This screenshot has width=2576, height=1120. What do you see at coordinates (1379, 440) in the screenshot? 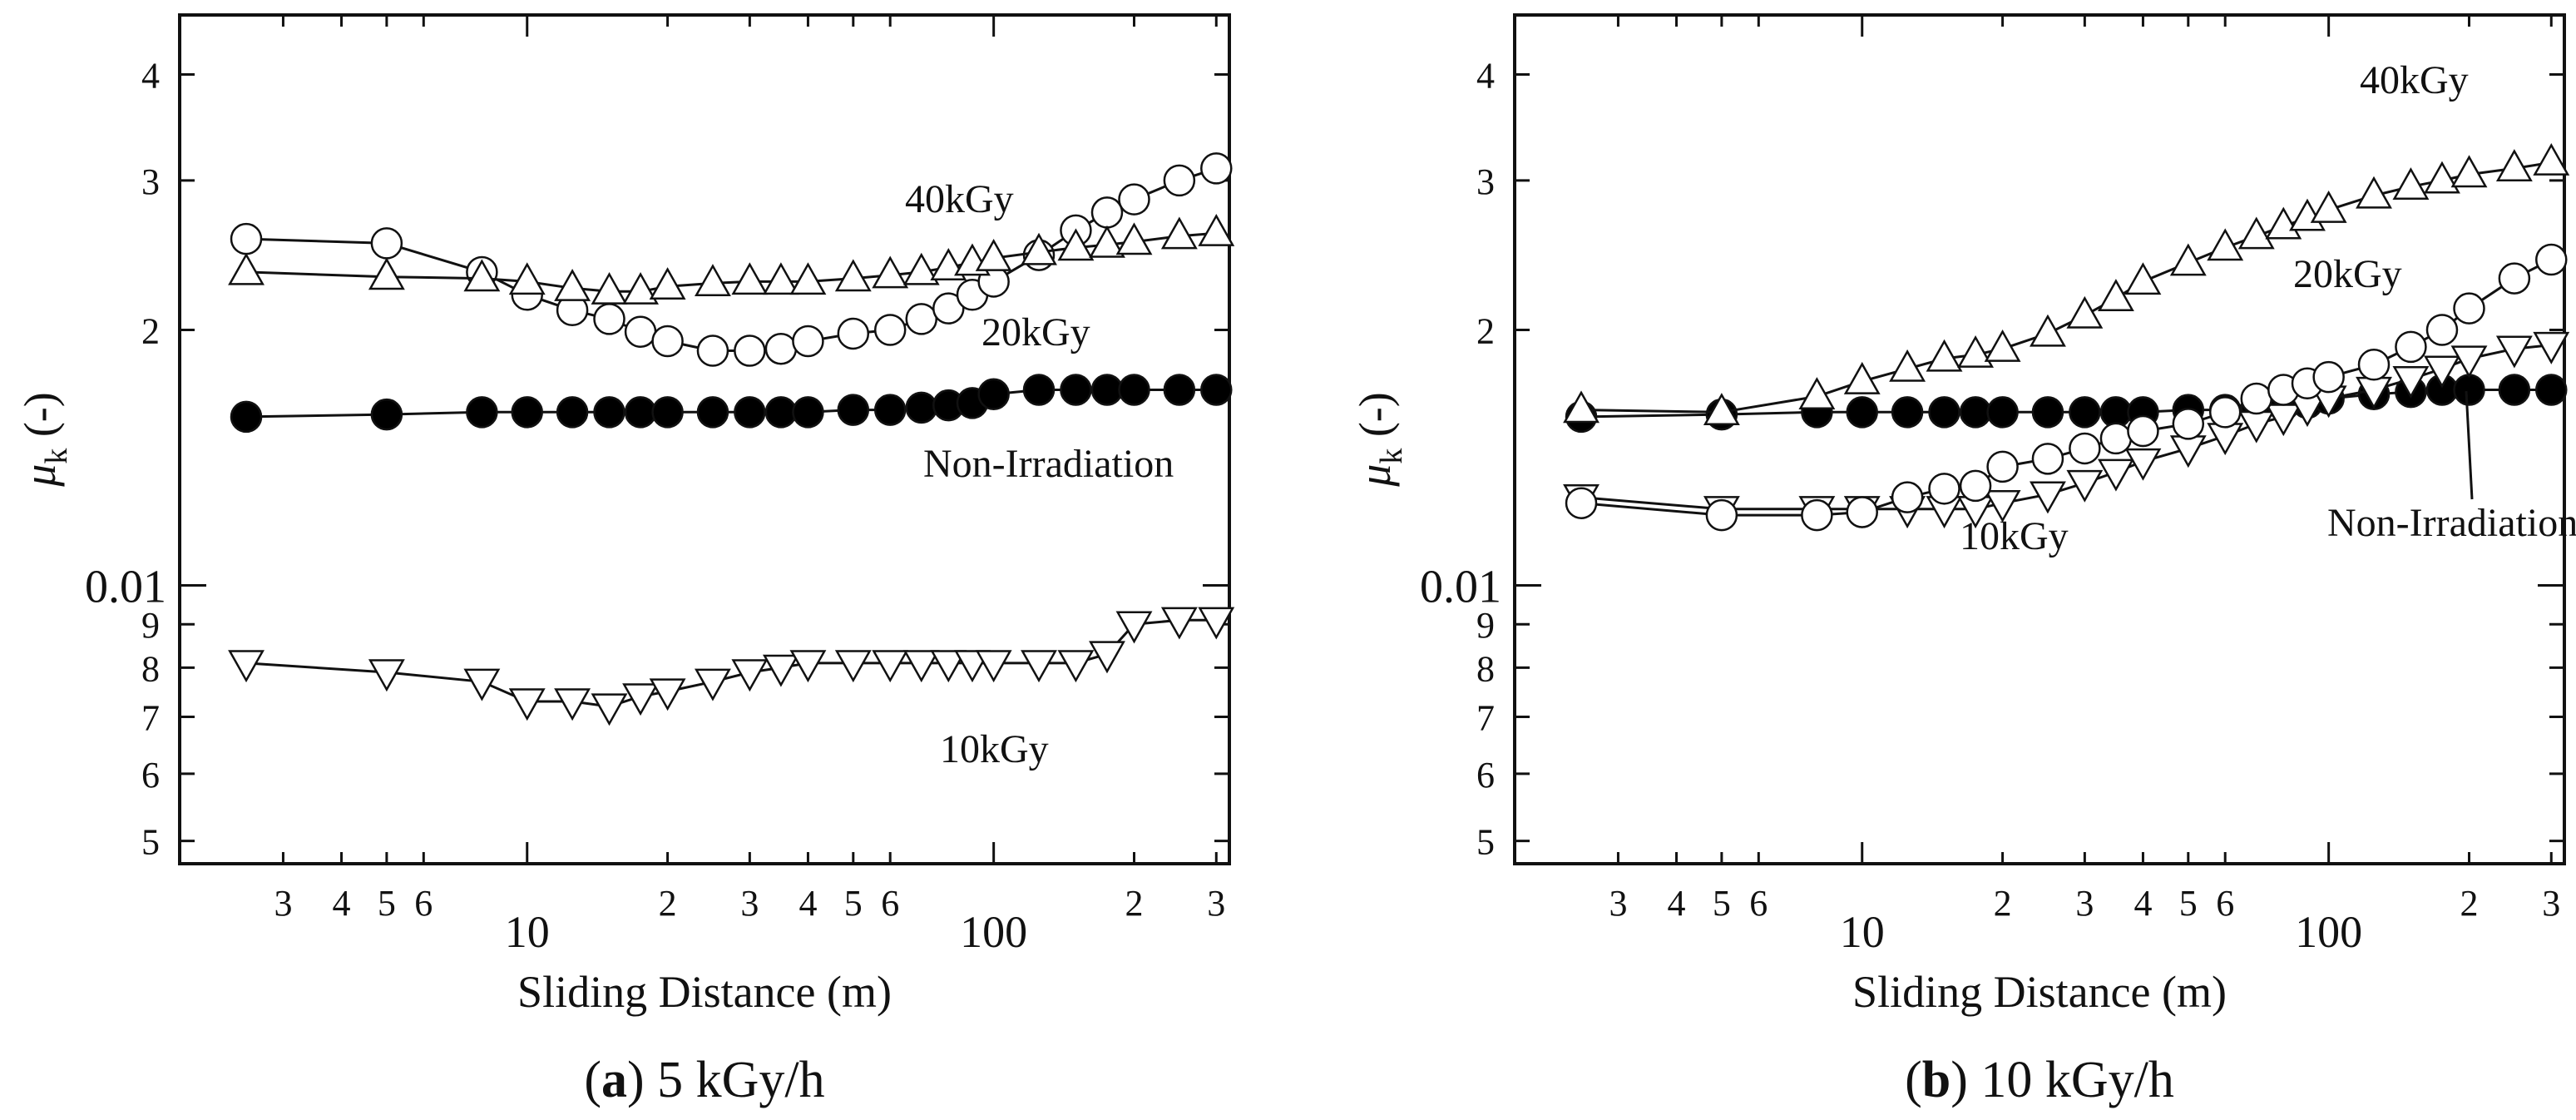
I see `y-axis-title: μk (-)` at bounding box center [1379, 440].